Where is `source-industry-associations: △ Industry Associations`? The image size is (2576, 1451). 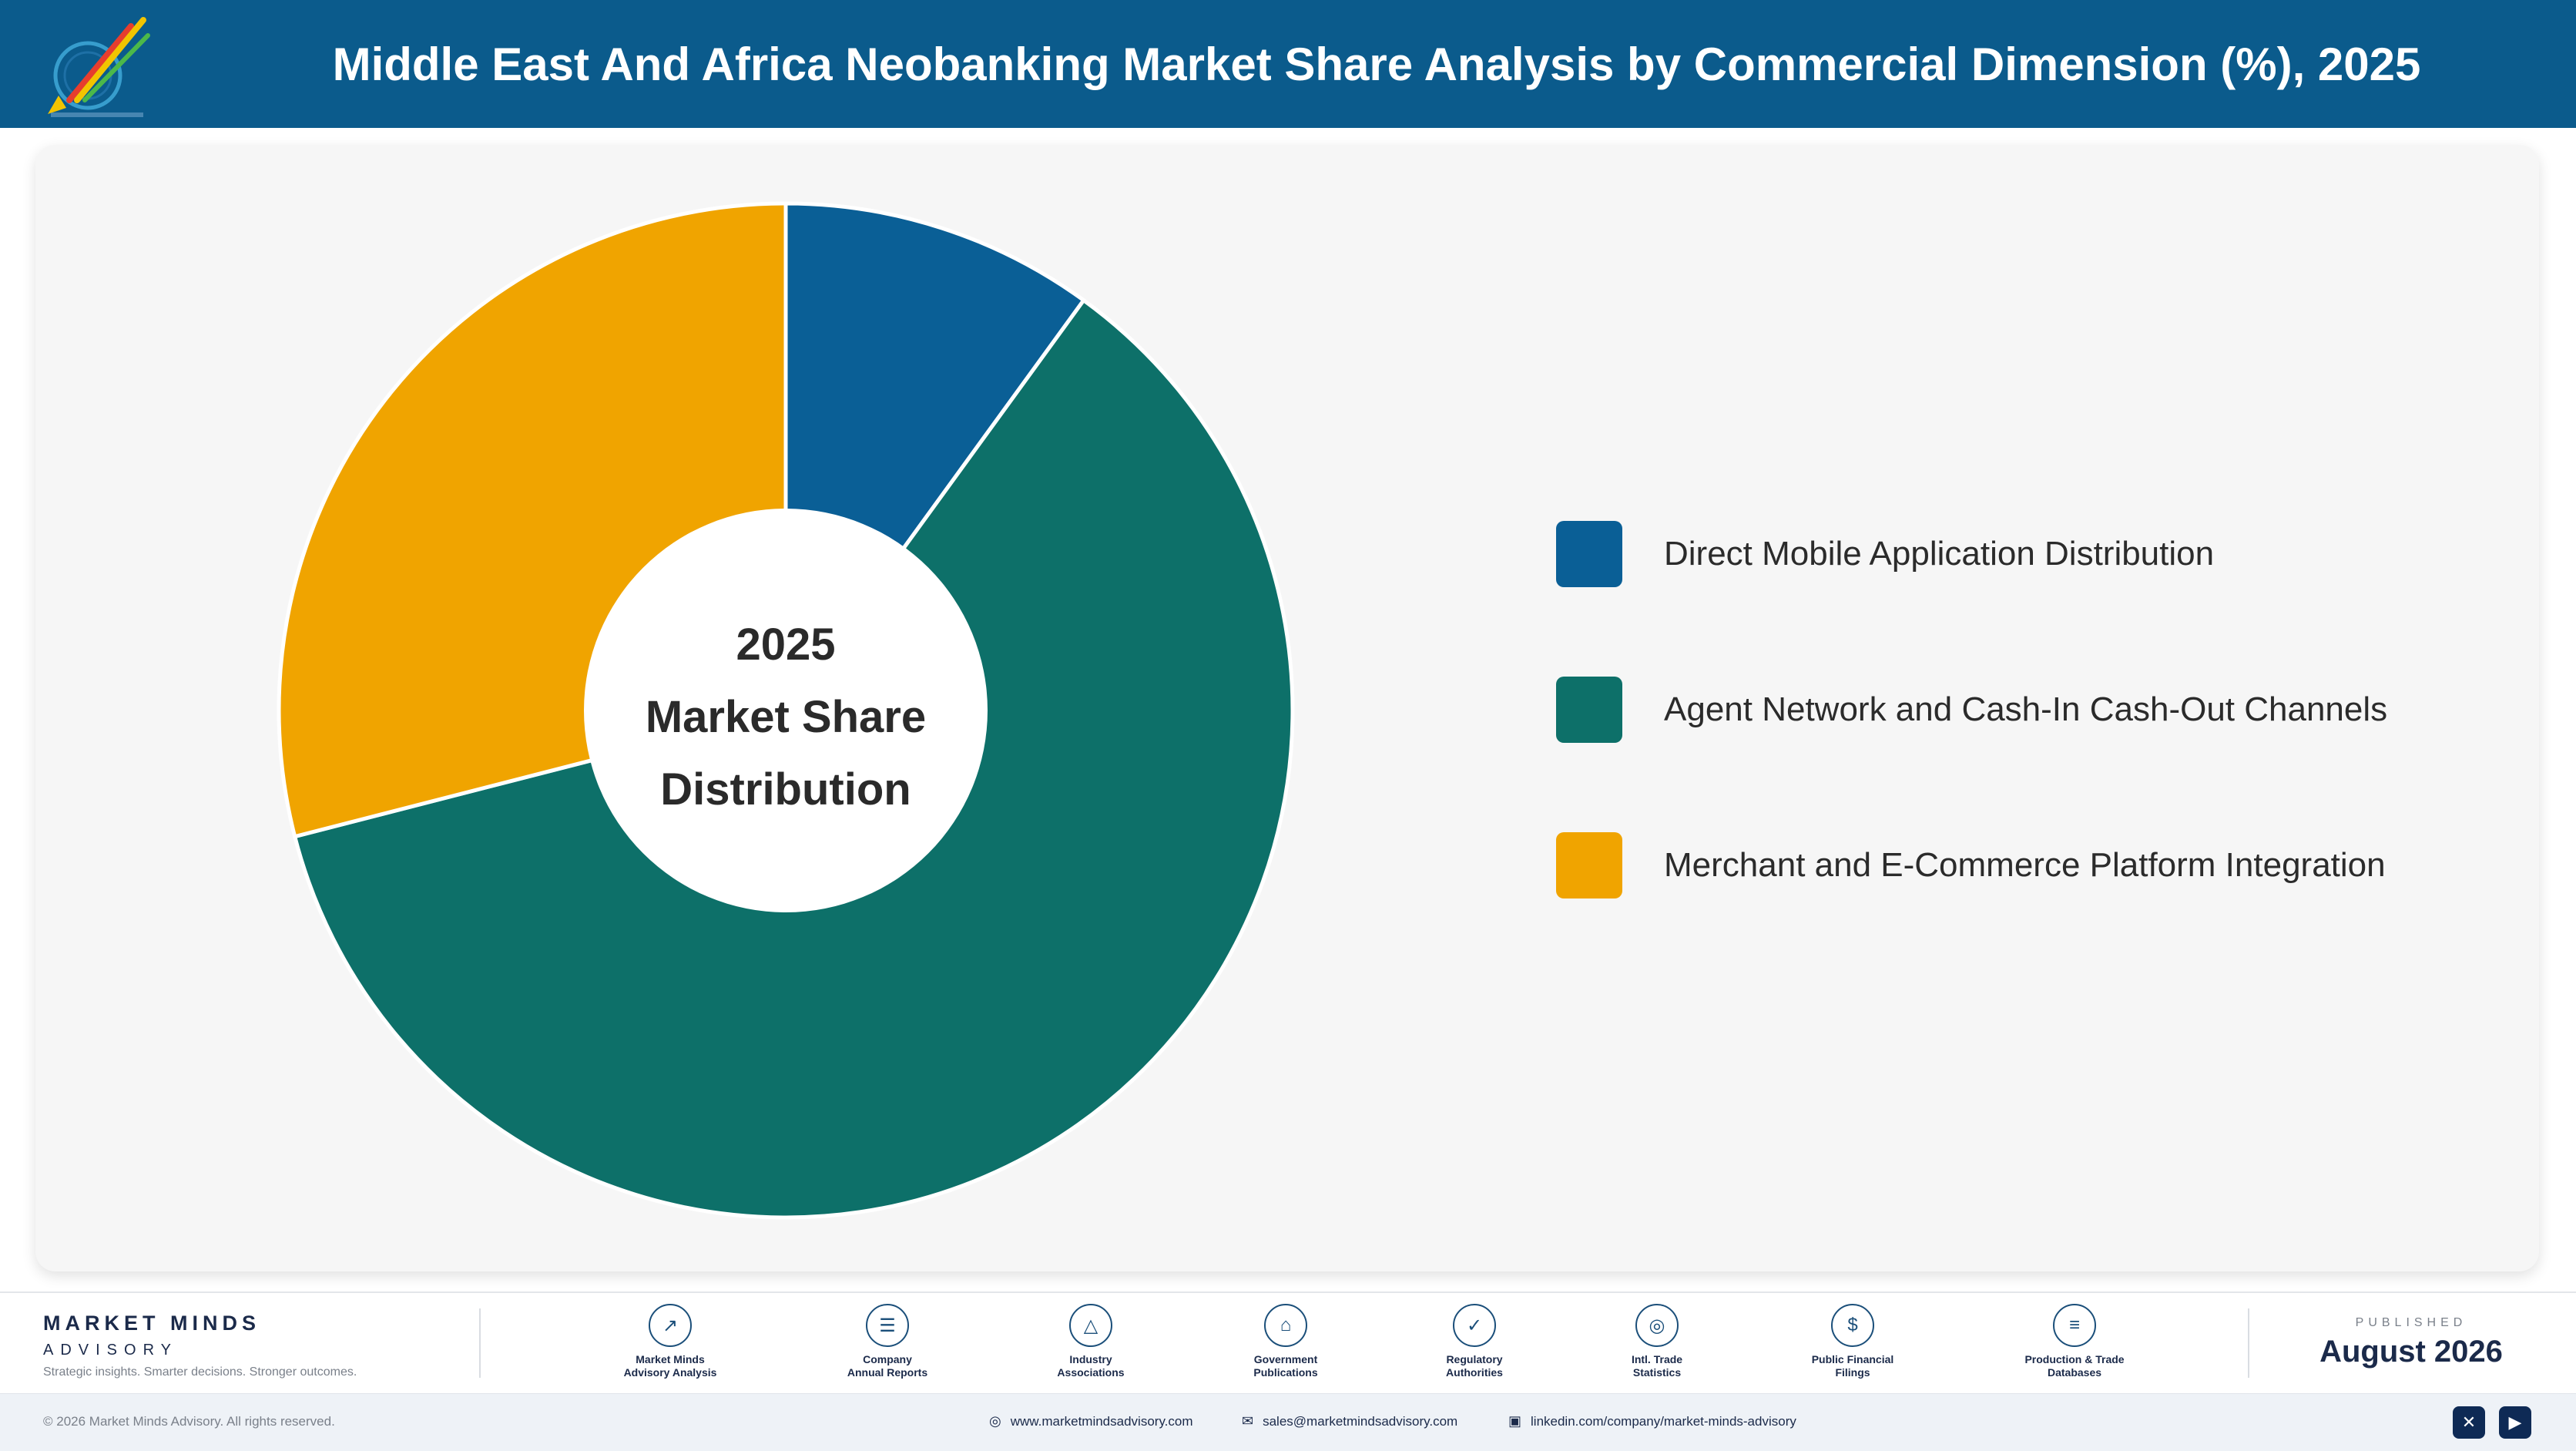 source-industry-associations: △ Industry Associations is located at coordinates (1091, 1341).